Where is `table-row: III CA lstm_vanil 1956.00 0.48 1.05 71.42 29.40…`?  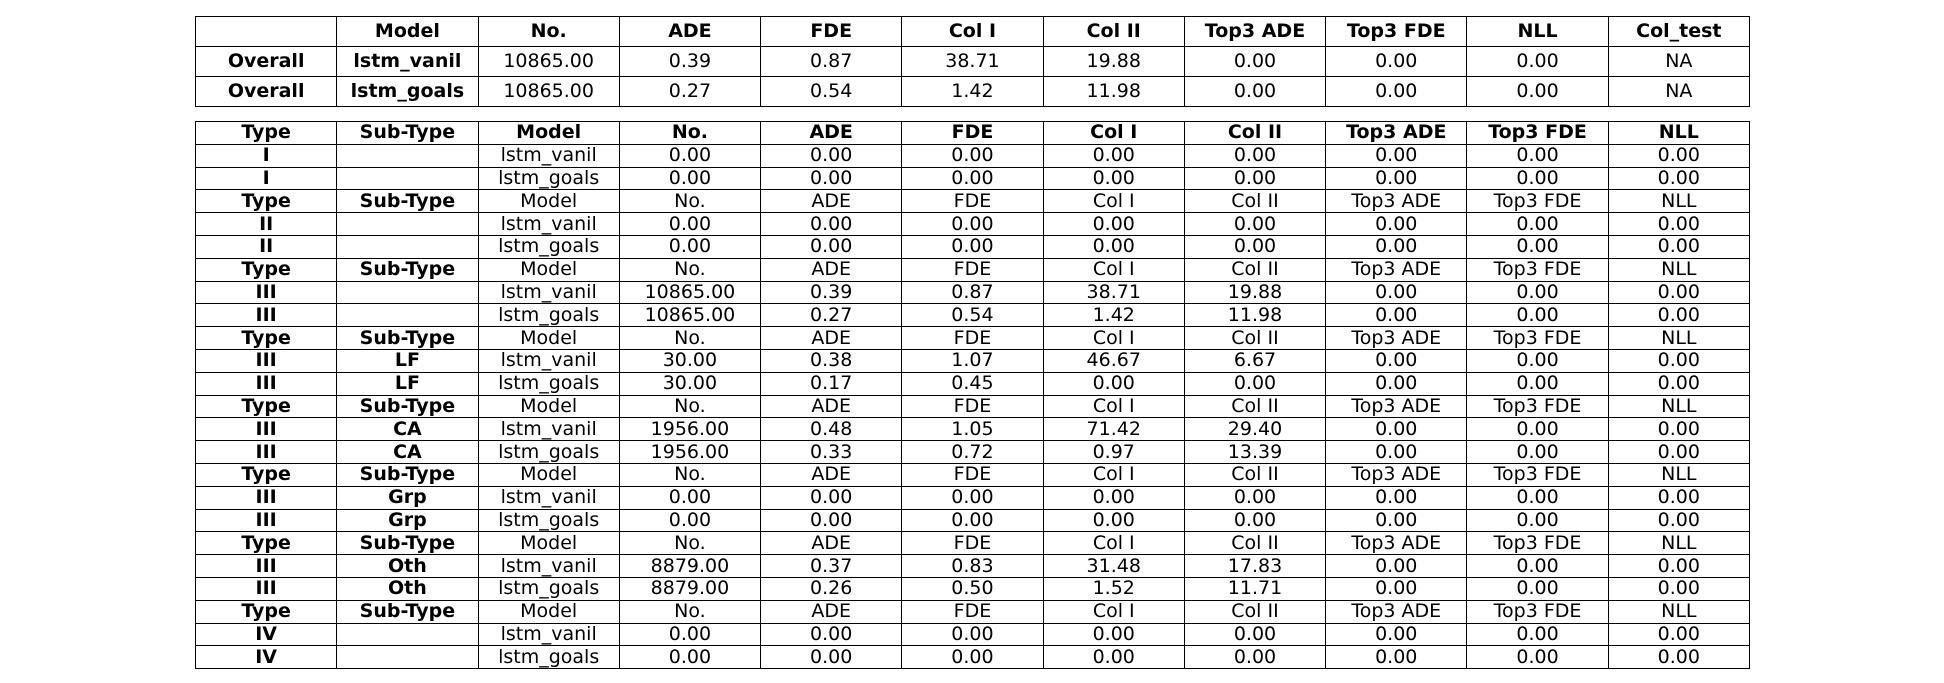
table-row: III CA lstm_vanil 1956.00 0.48 1.05 71.42 29.40… is located at coordinates (972, 429).